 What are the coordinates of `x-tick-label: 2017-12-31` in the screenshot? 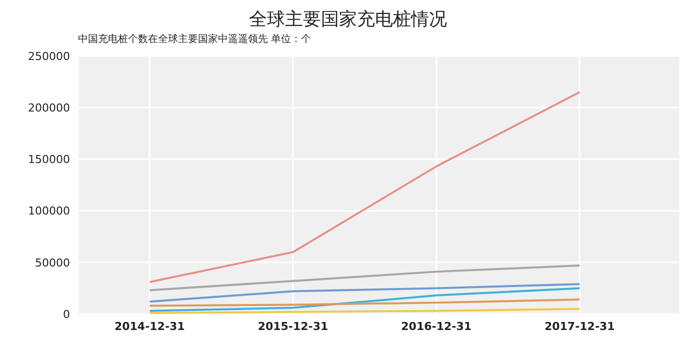 It's located at (579, 326).